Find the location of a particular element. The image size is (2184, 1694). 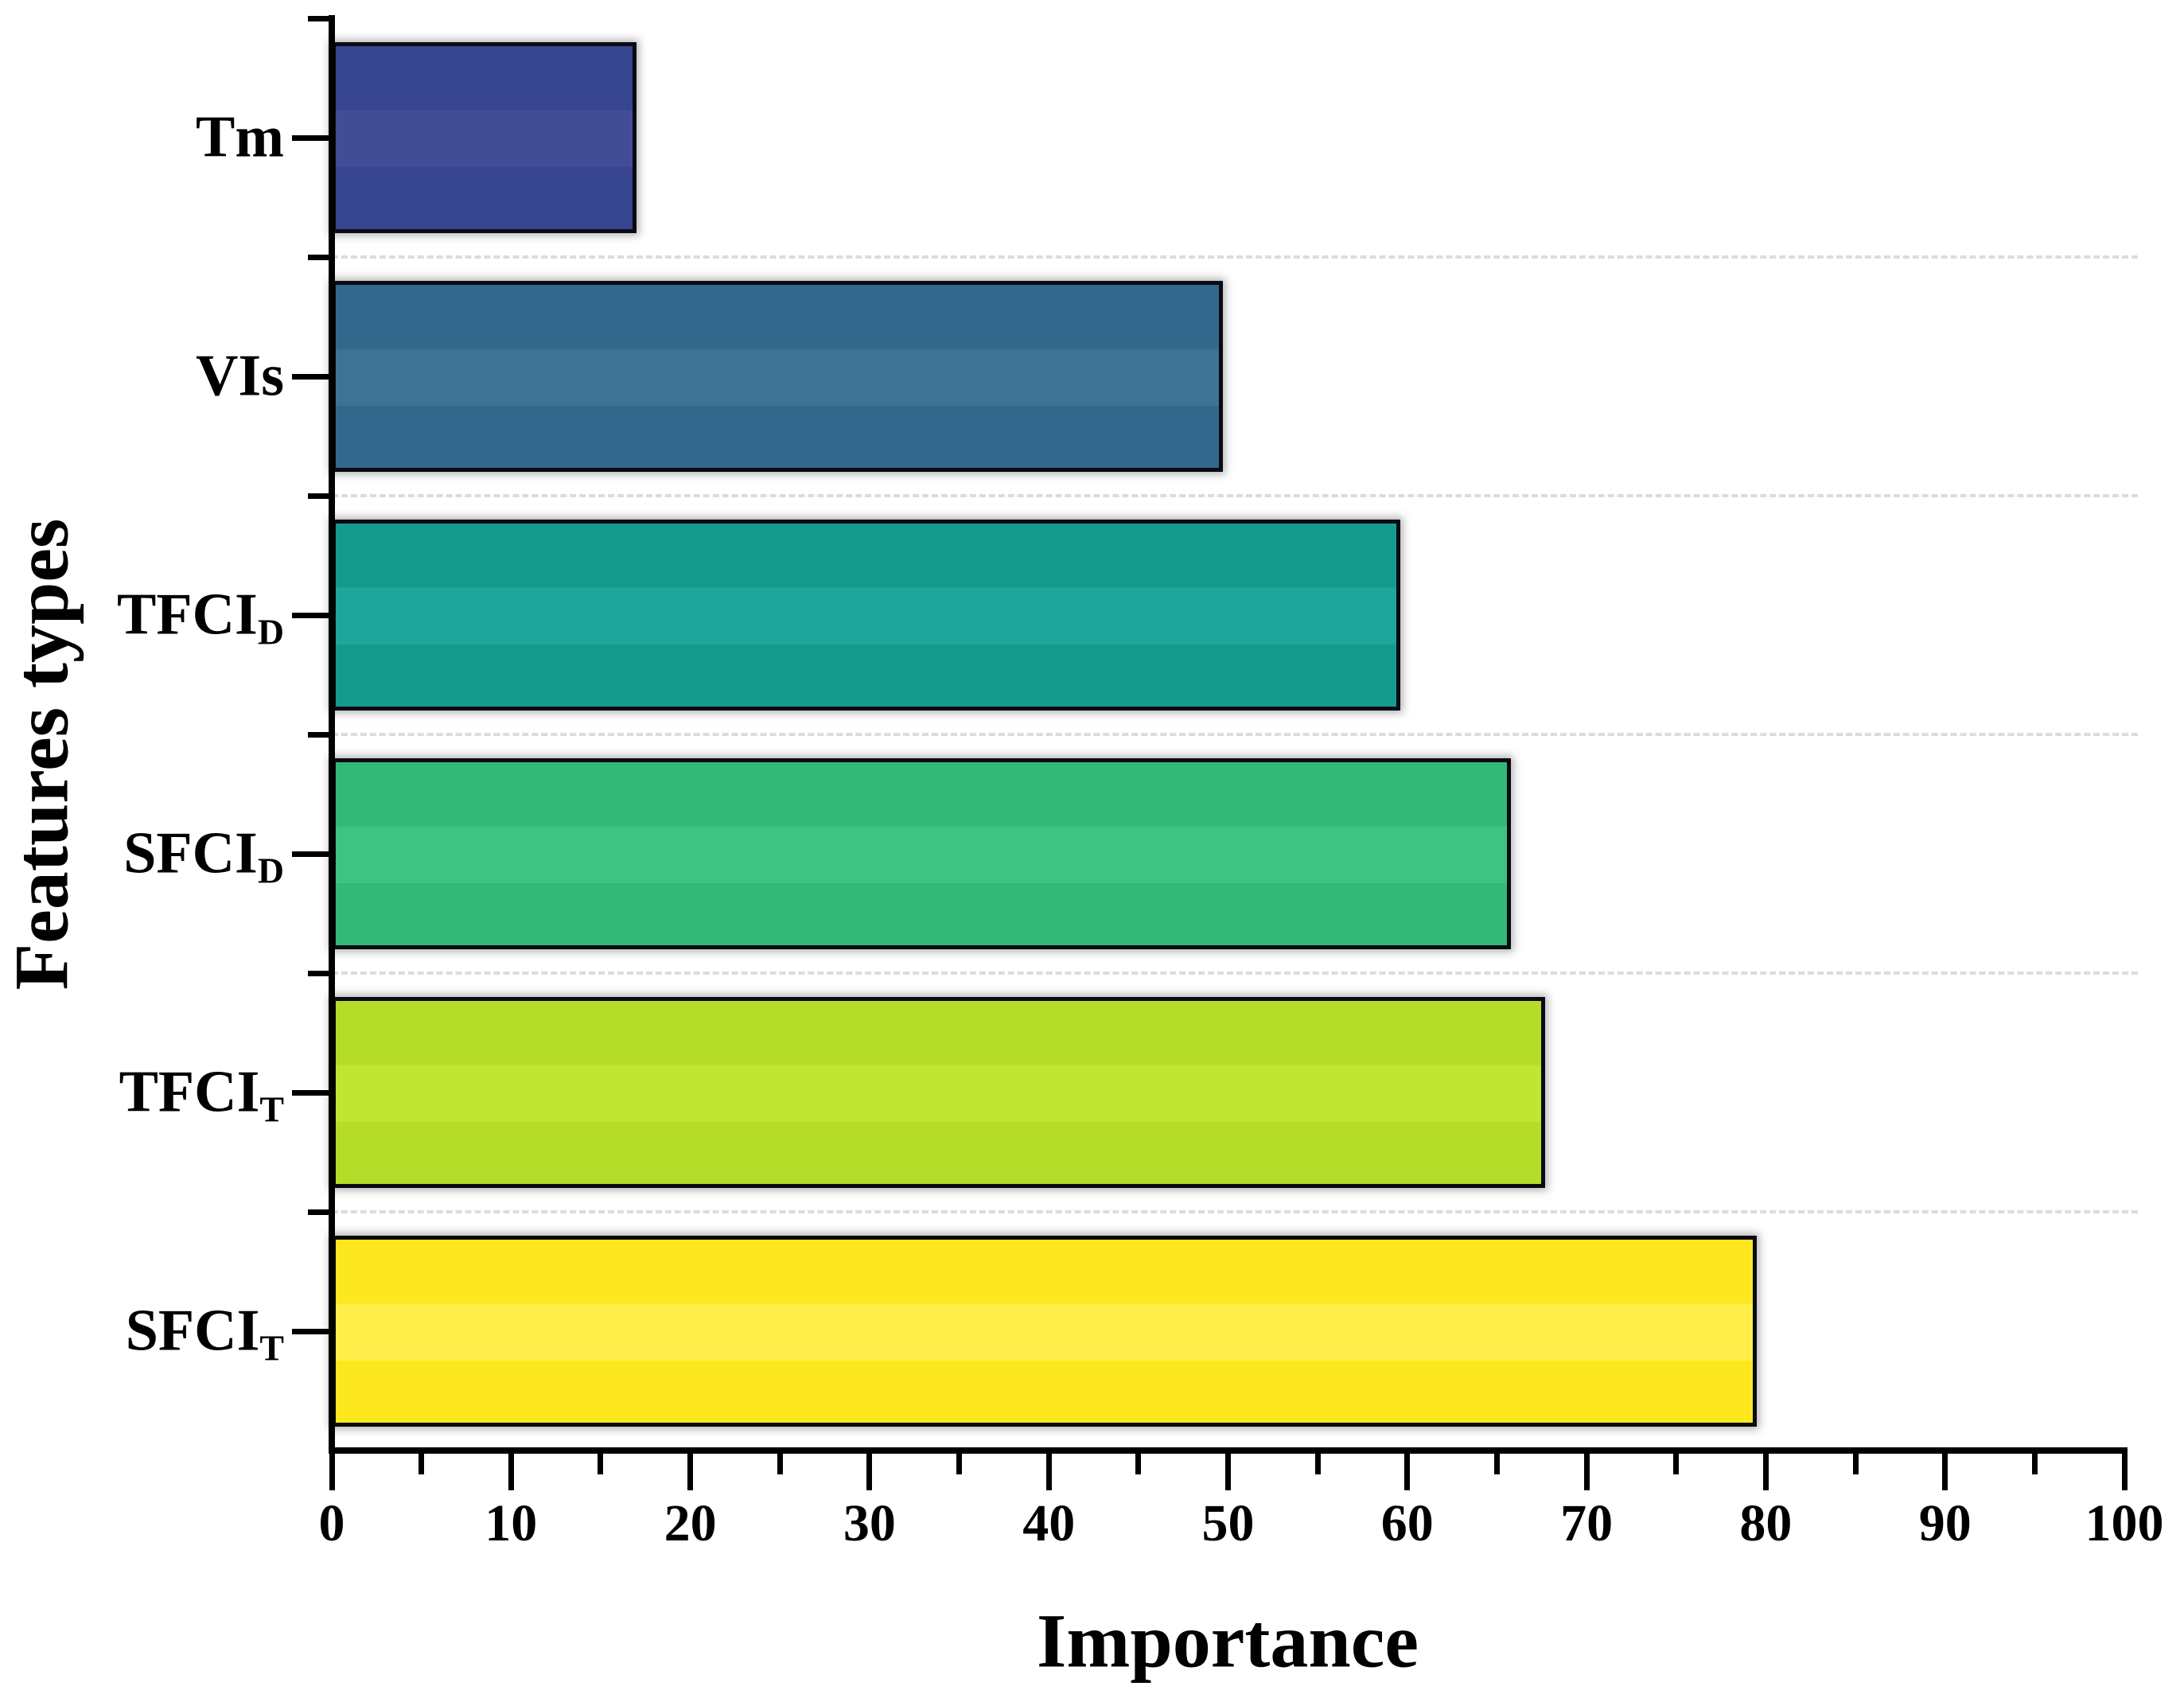

category-label-main: VIs is located at coordinates (239, 376).